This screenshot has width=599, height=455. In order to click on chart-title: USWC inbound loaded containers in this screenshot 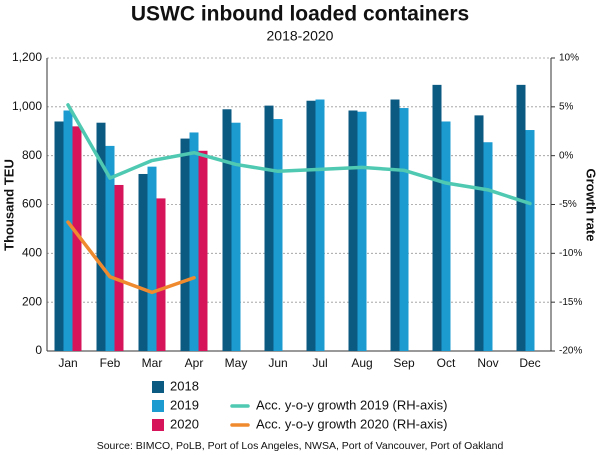, I will do `click(300, 14)`.